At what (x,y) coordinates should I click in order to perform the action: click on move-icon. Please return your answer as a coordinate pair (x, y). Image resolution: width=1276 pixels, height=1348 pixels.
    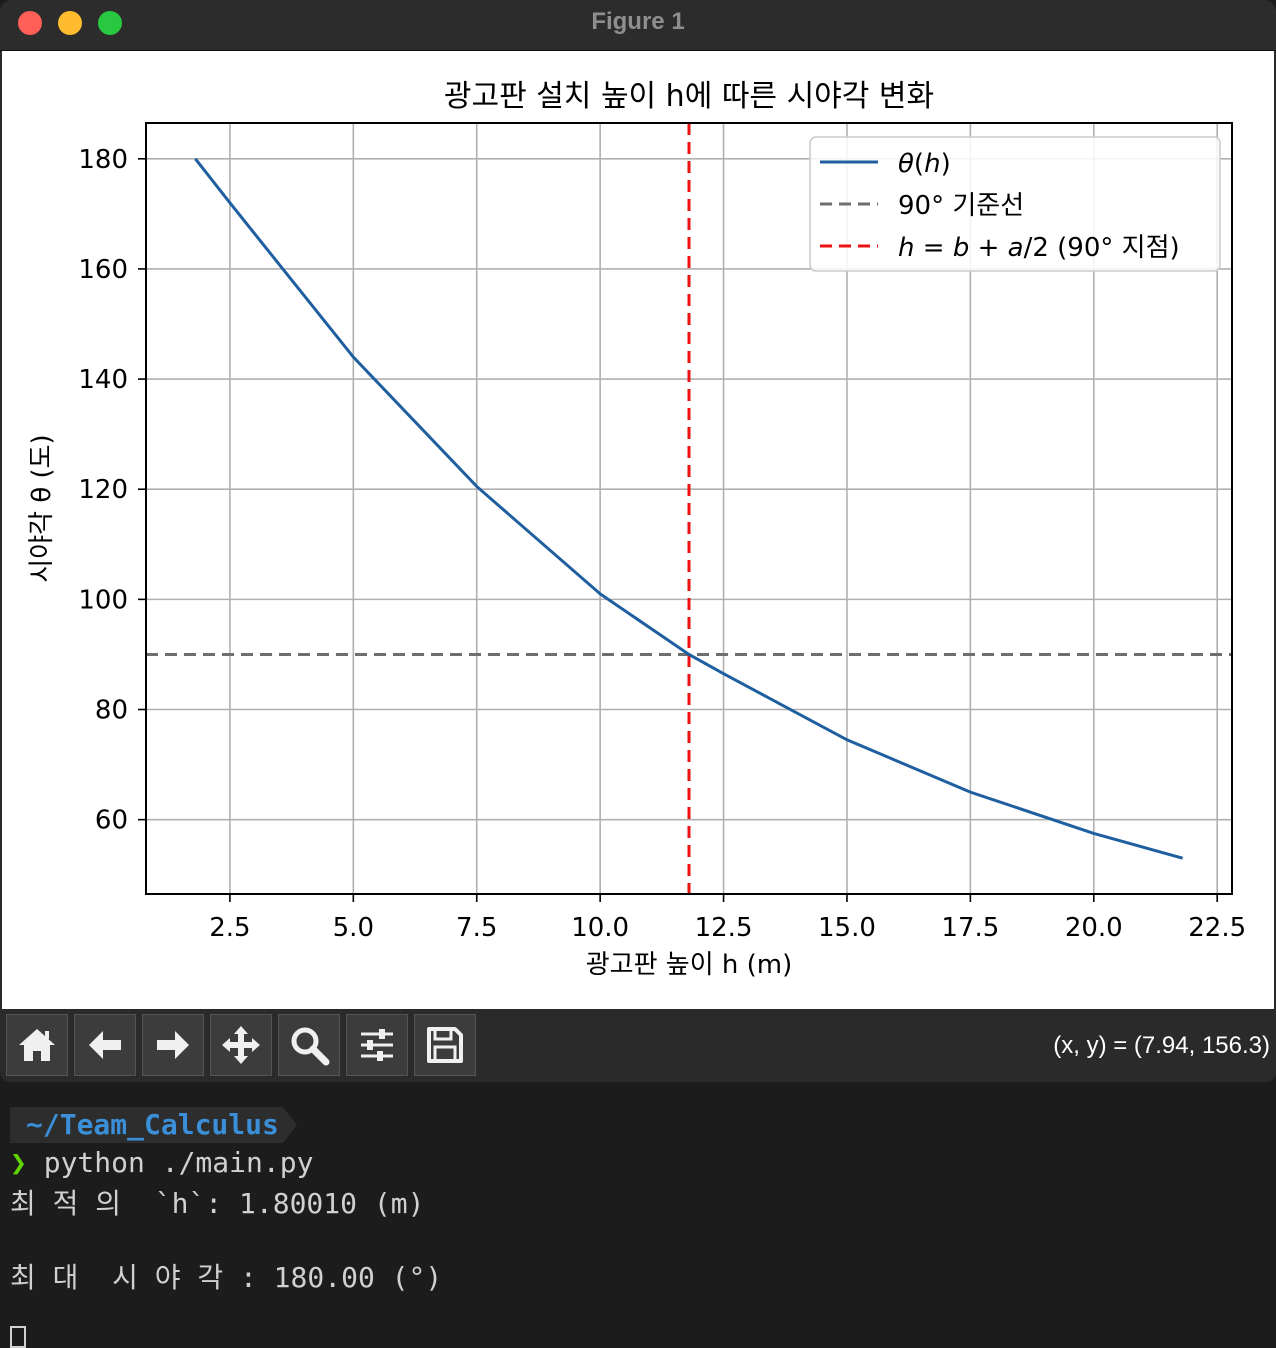
    Looking at the image, I should click on (241, 1045).